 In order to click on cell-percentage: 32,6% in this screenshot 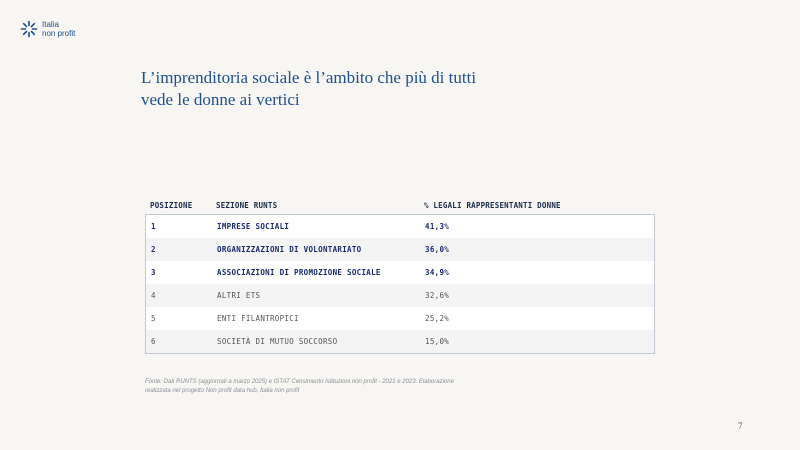, I will do `click(437, 295)`.